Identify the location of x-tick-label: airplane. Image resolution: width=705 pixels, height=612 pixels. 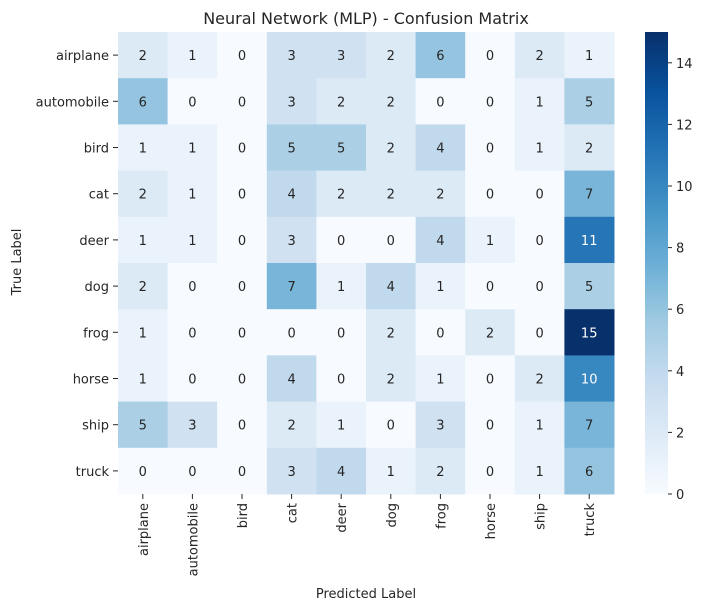
(144, 529).